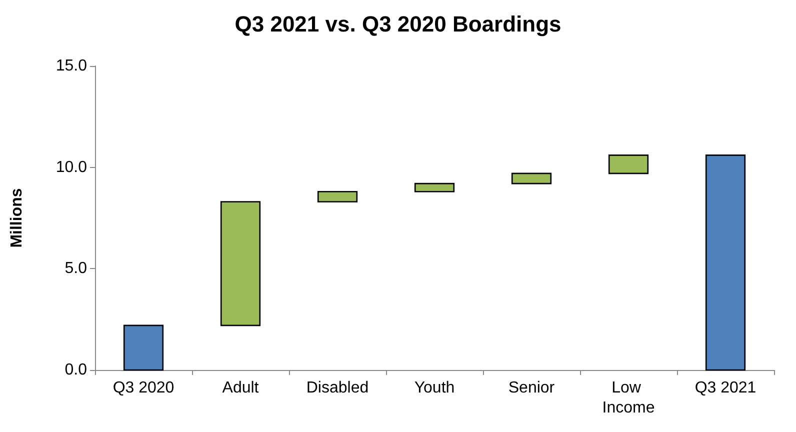 The height and width of the screenshot is (432, 796). I want to click on x-tick-label: Q3 2020, so click(143, 388).